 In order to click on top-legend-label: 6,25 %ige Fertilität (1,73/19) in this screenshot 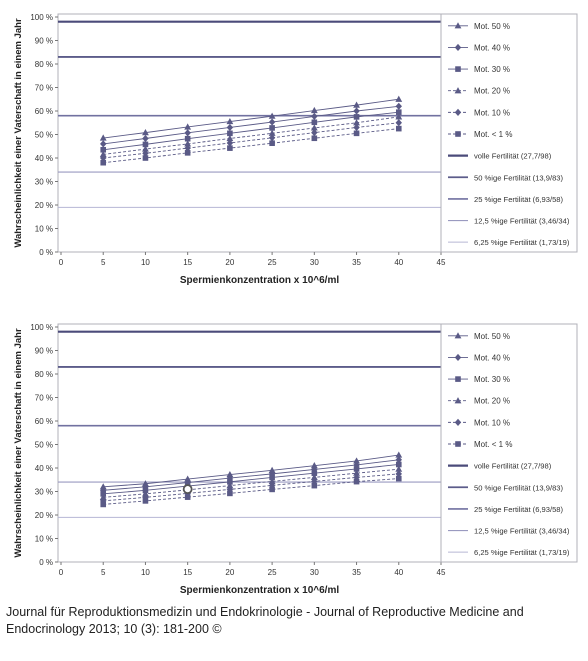, I will do `click(522, 242)`.